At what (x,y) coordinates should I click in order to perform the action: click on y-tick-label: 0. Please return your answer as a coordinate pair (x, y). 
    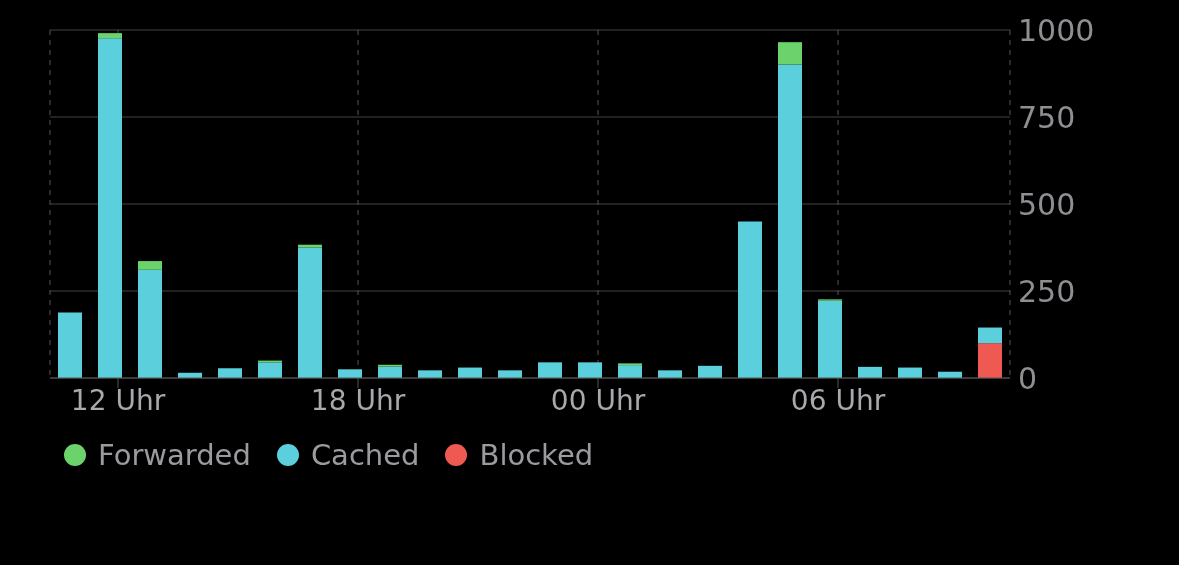
    Looking at the image, I should click on (1028, 378).